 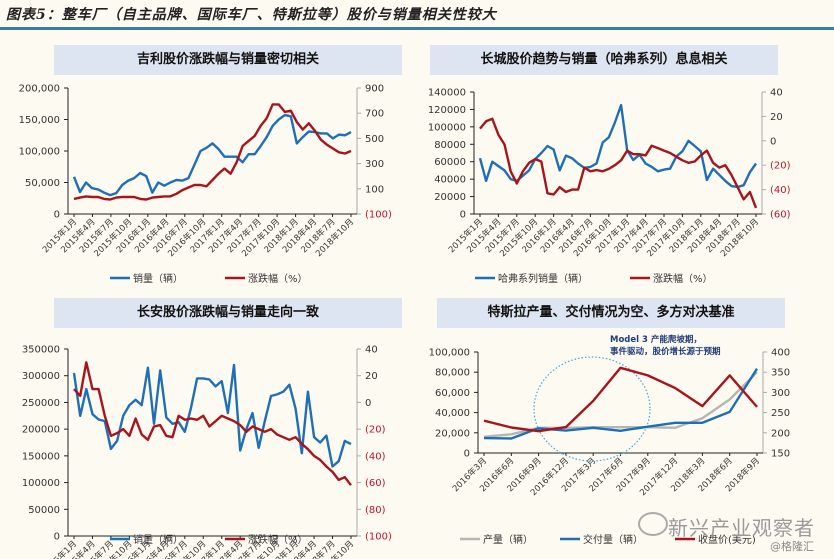 What do you see at coordinates (780, 373) in the screenshot?
I see `y-right-tick-label: 350` at bounding box center [780, 373].